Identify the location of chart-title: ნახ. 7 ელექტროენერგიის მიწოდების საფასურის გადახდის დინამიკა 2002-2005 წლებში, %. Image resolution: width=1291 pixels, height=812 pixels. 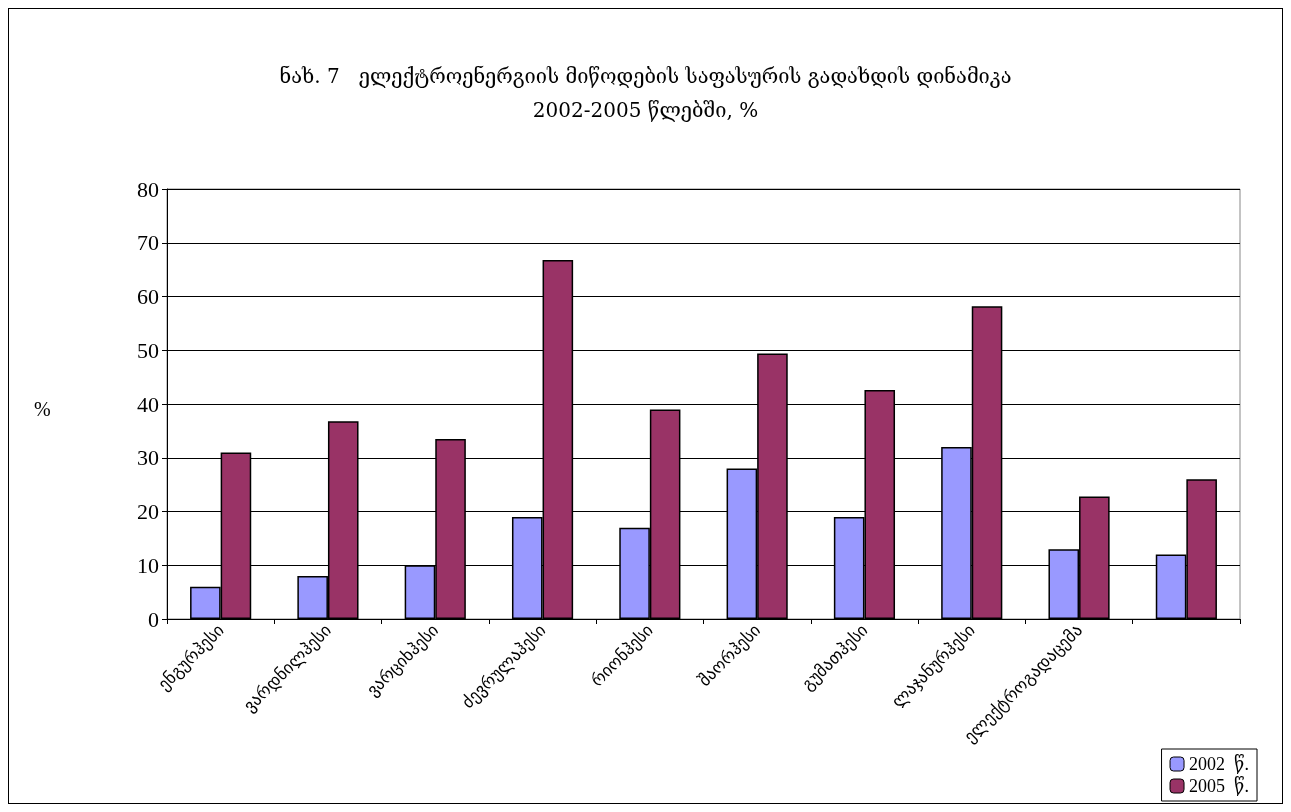
(645, 93).